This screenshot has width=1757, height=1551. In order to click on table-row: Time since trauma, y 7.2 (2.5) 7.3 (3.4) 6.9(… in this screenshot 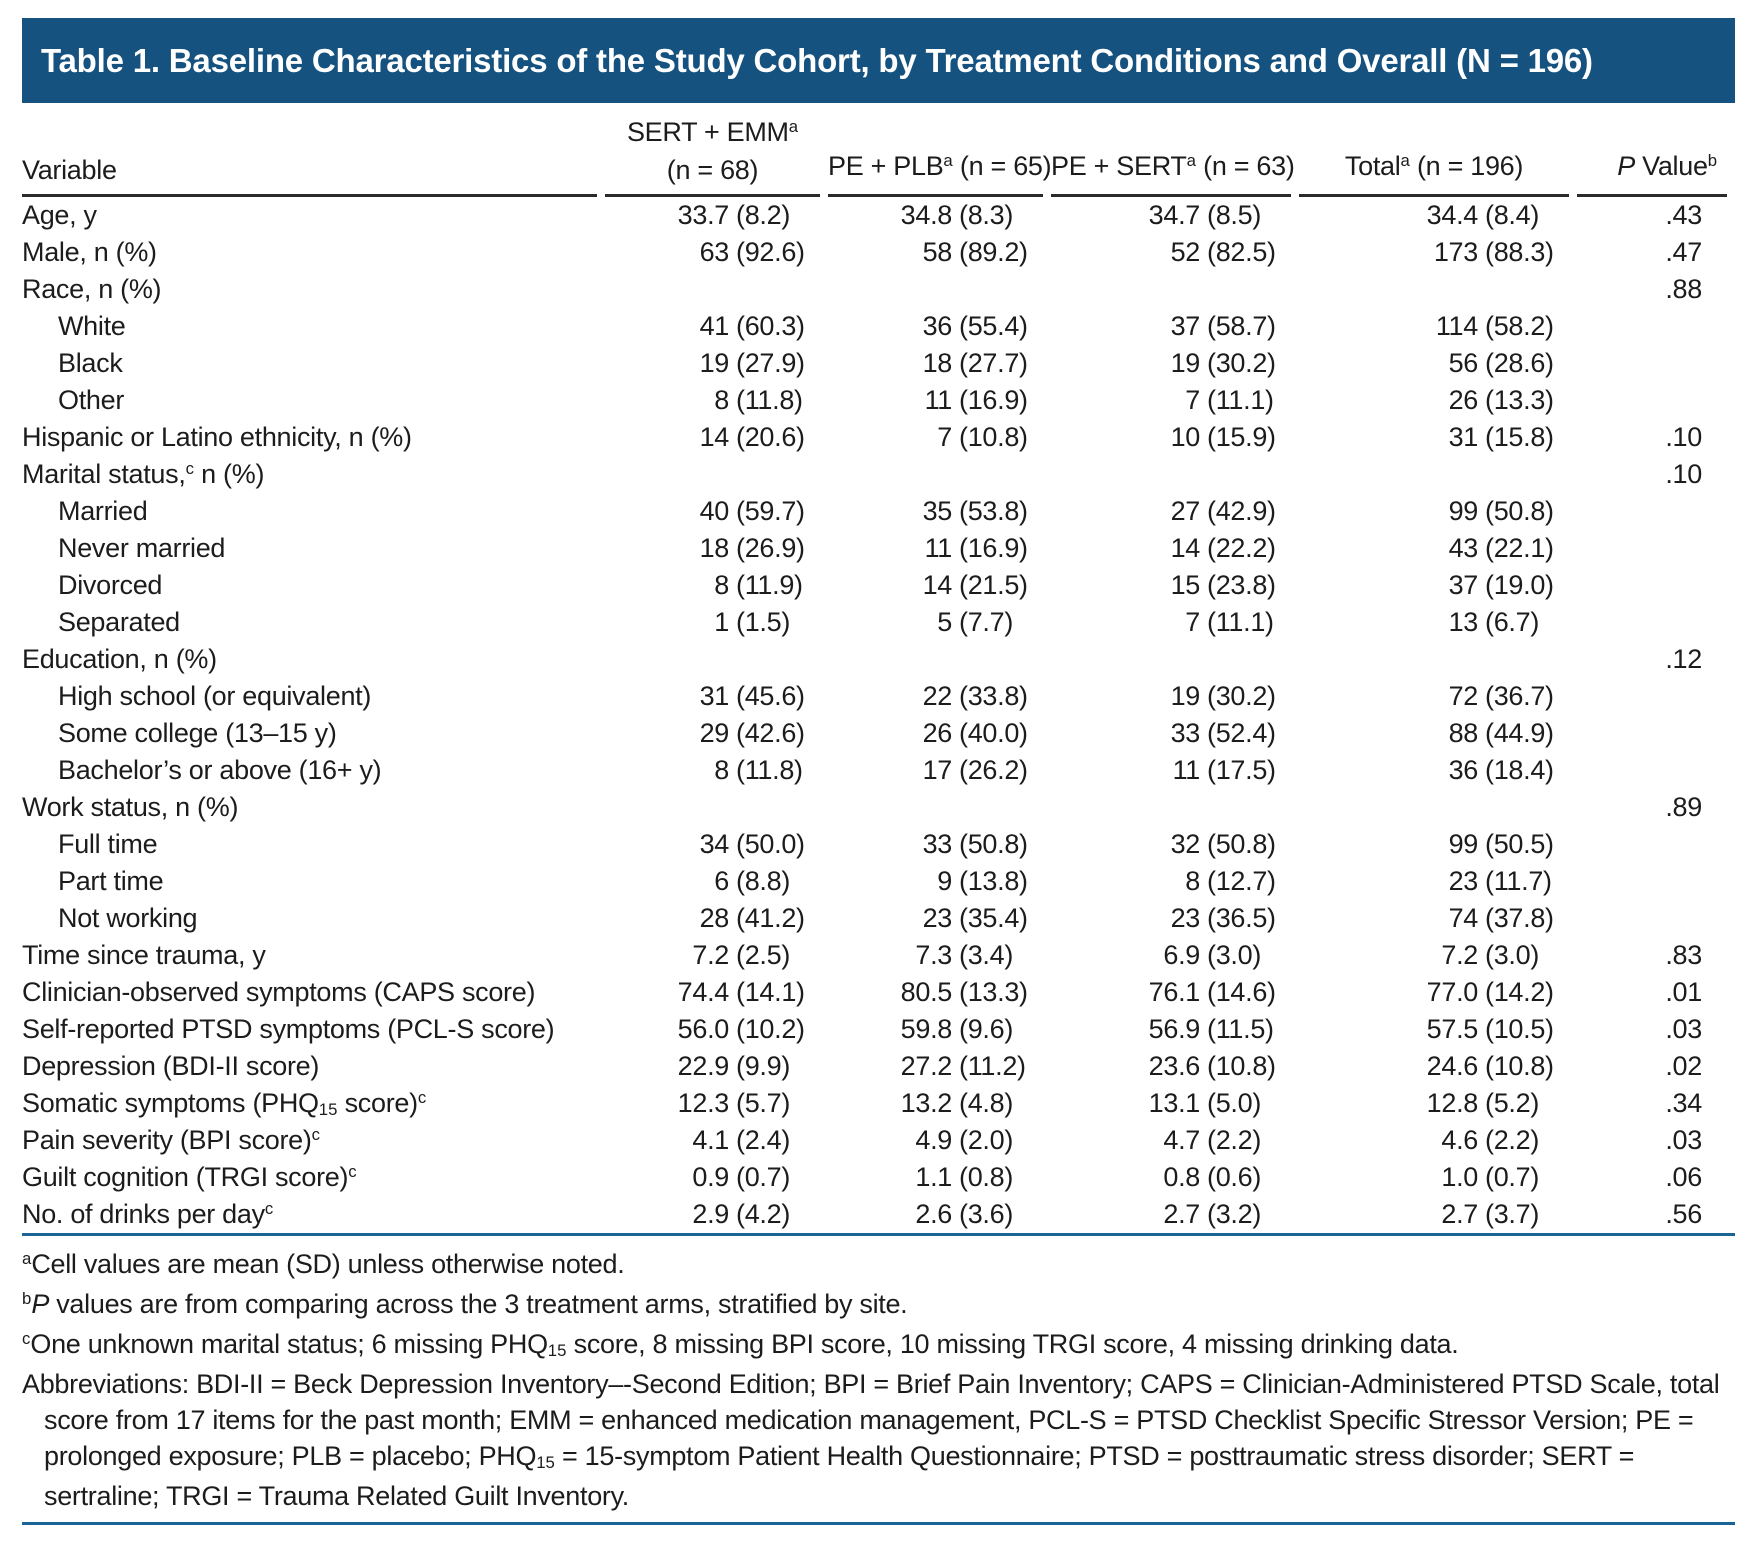, I will do `click(874, 955)`.